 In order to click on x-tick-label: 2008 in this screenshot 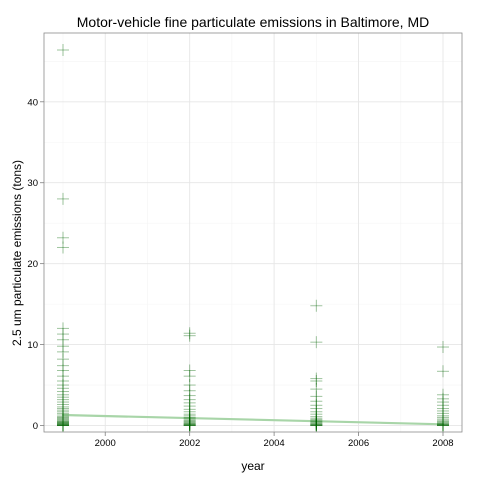, I will do `click(442, 443)`.